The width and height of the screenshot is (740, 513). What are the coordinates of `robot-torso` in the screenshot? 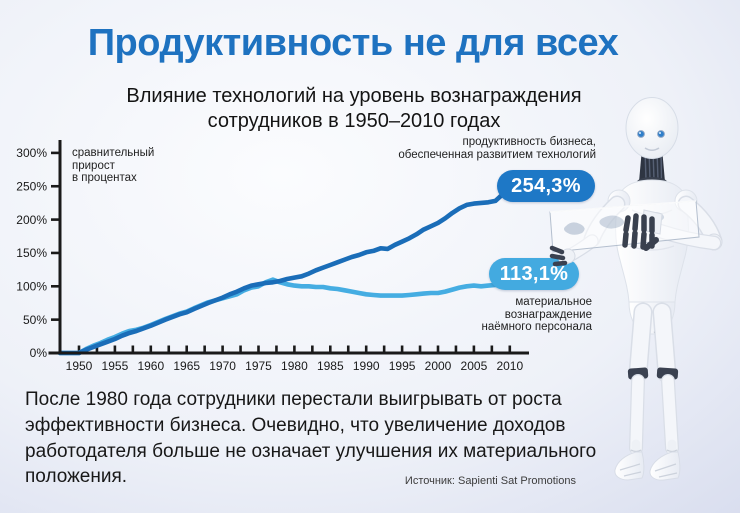 It's located at (652, 241).